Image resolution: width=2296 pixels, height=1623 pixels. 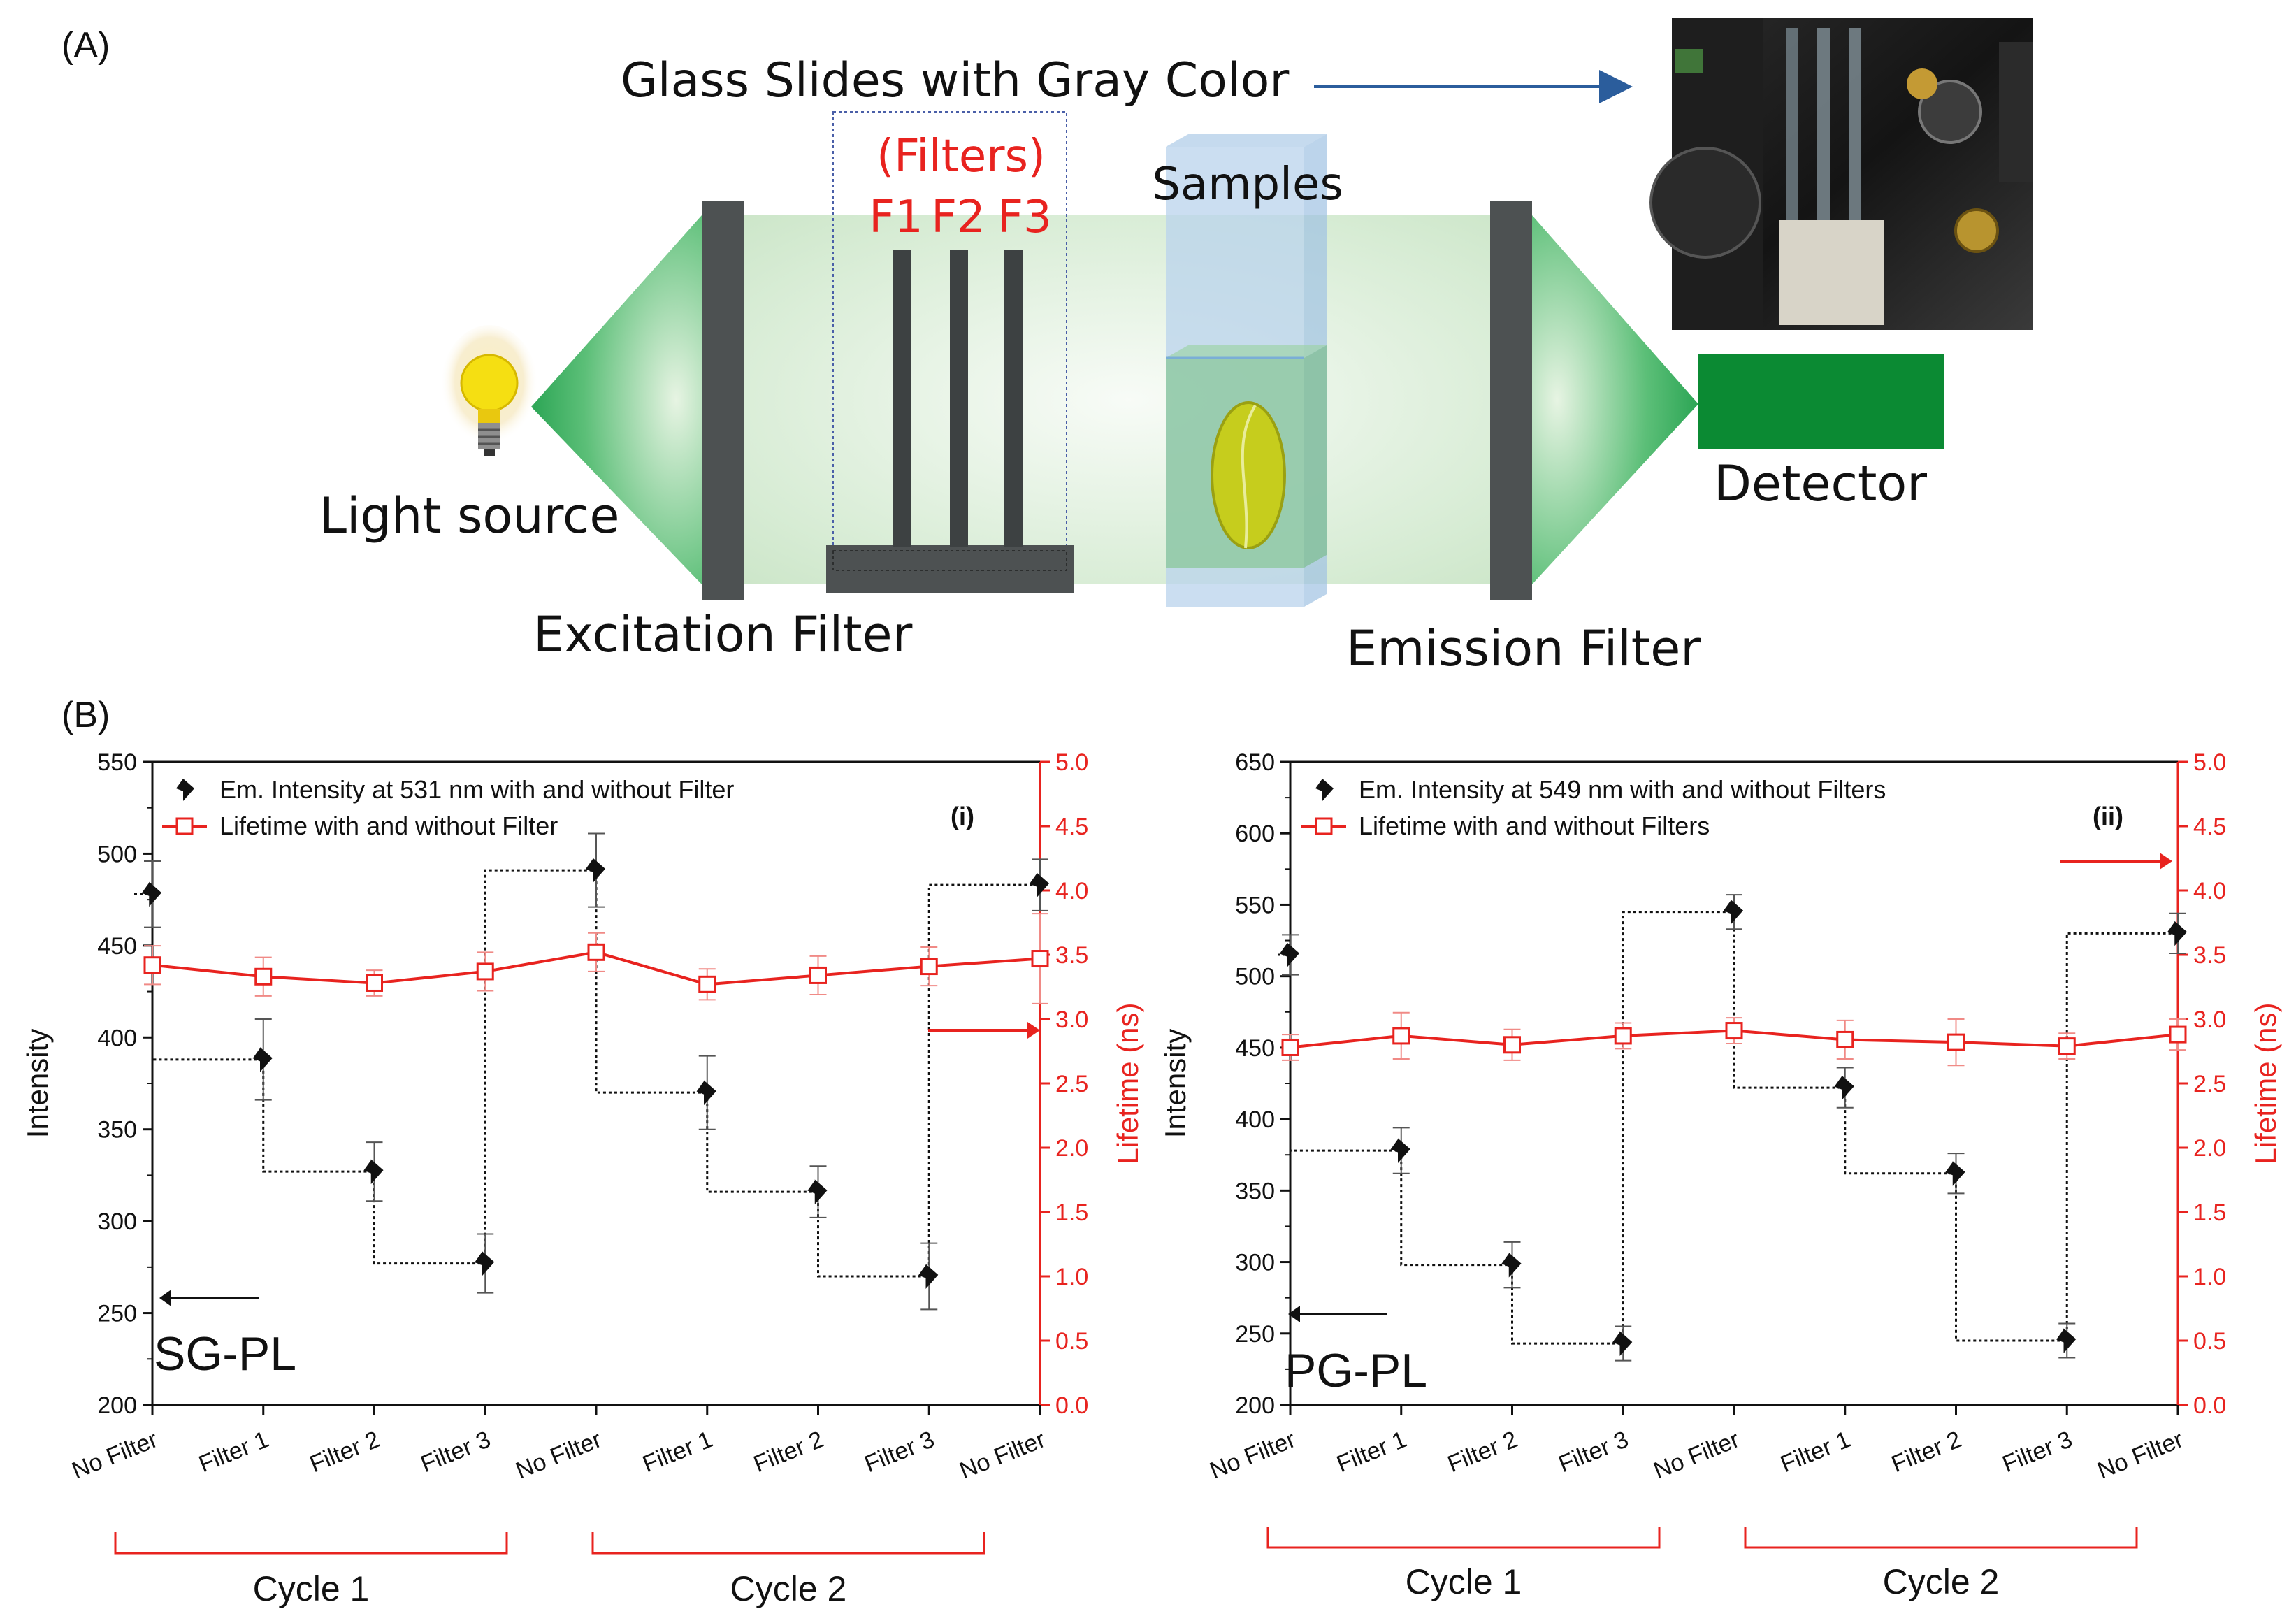 What do you see at coordinates (225, 1353) in the screenshot?
I see `method-label: SG-PL` at bounding box center [225, 1353].